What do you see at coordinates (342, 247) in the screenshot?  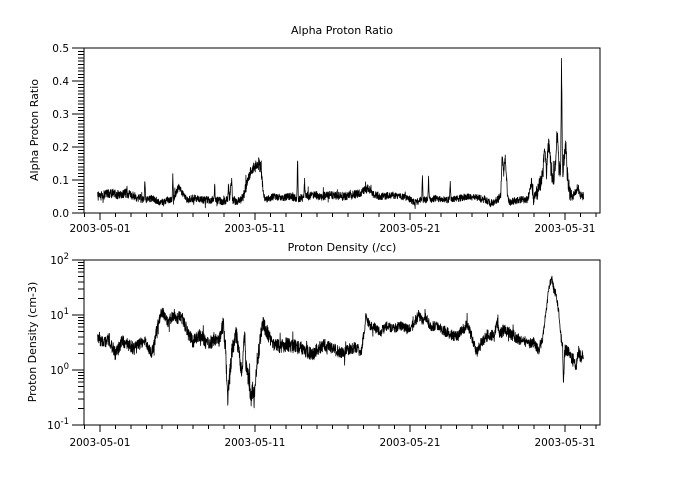 I see `bottom-chart-title: Proton Density (/cc)` at bounding box center [342, 247].